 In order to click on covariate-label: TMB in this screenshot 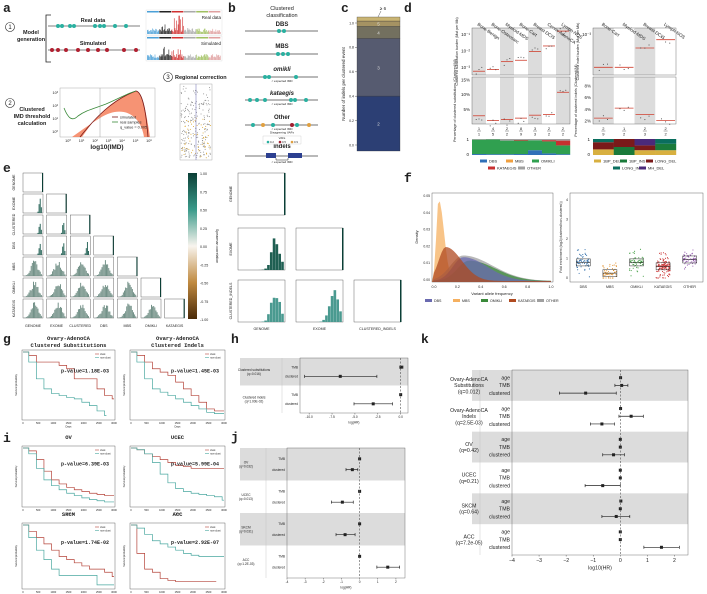, I will do `click(504, 448)`.